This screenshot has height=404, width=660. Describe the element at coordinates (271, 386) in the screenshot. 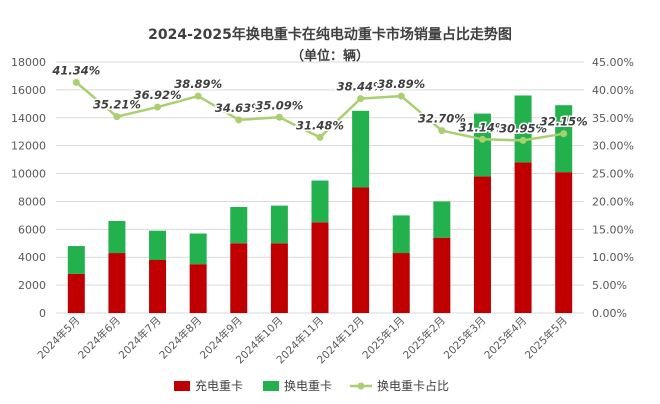

I see `legend-swatch-swapping` at that location.